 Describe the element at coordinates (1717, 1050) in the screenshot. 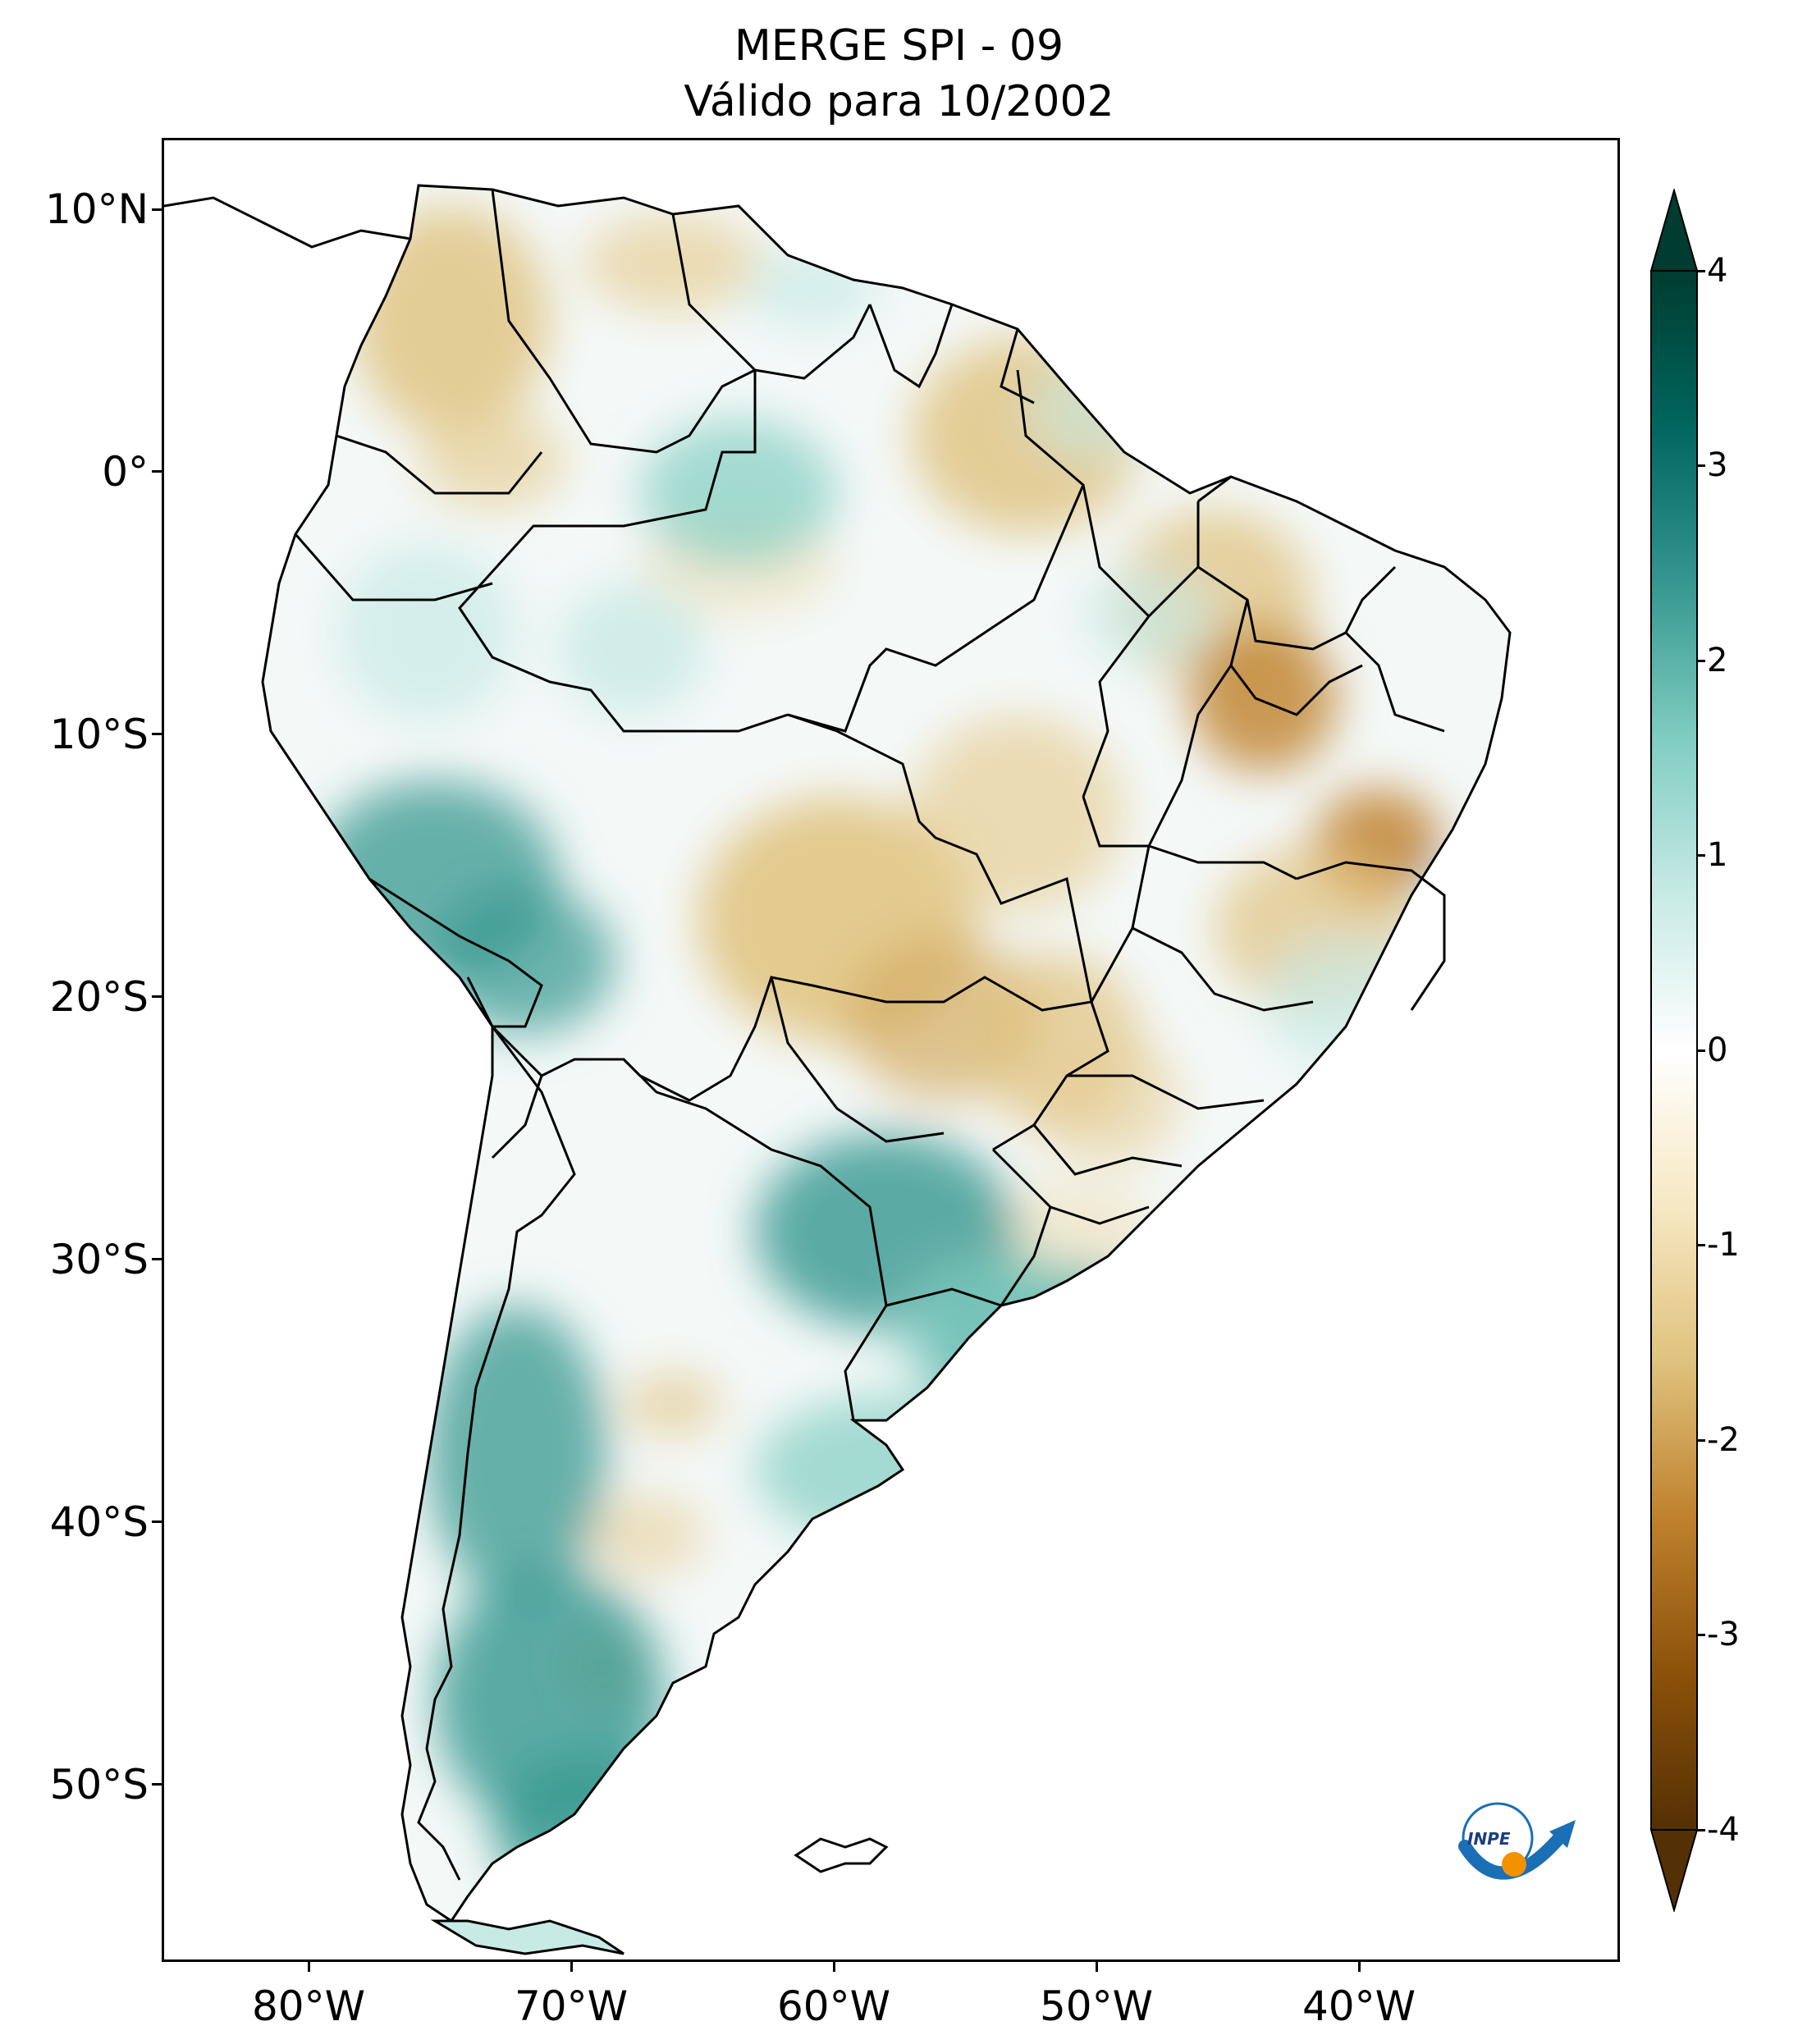

I see `colorbar-label: 0` at that location.